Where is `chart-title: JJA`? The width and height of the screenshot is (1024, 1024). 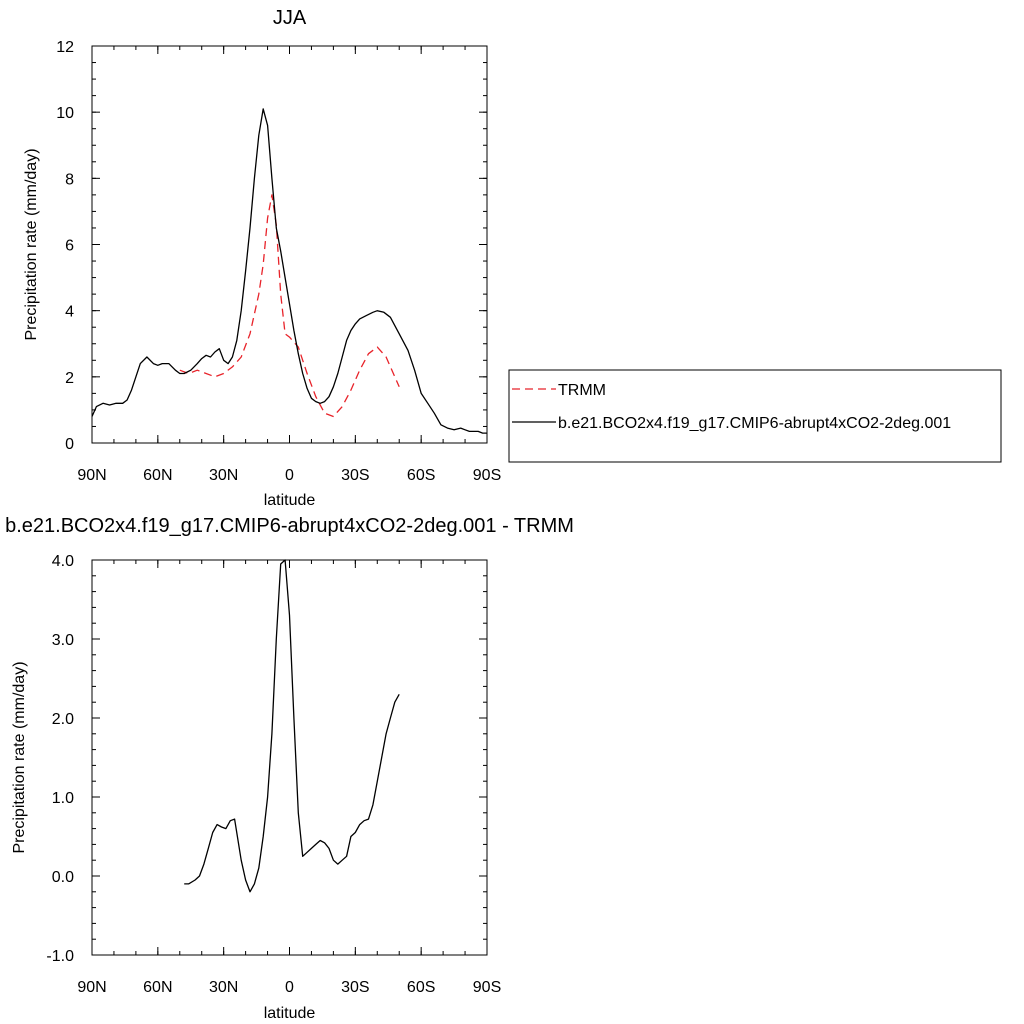
chart-title: JJA is located at coordinates (290, 18).